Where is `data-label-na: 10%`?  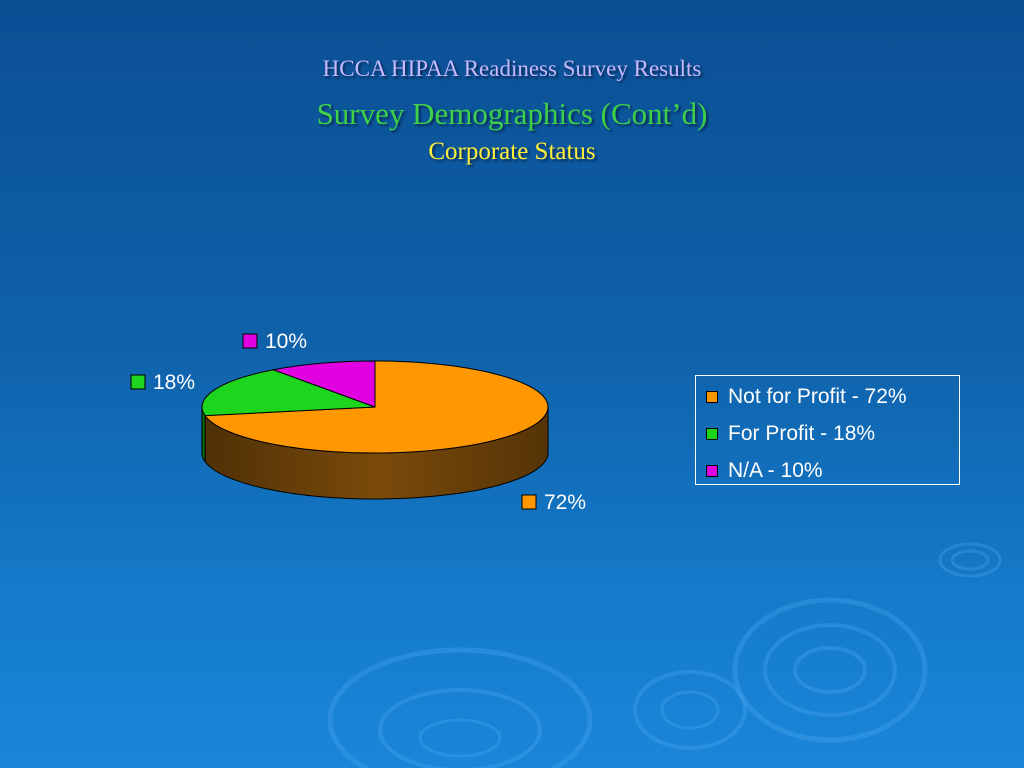 data-label-na: 10% is located at coordinates (274, 341).